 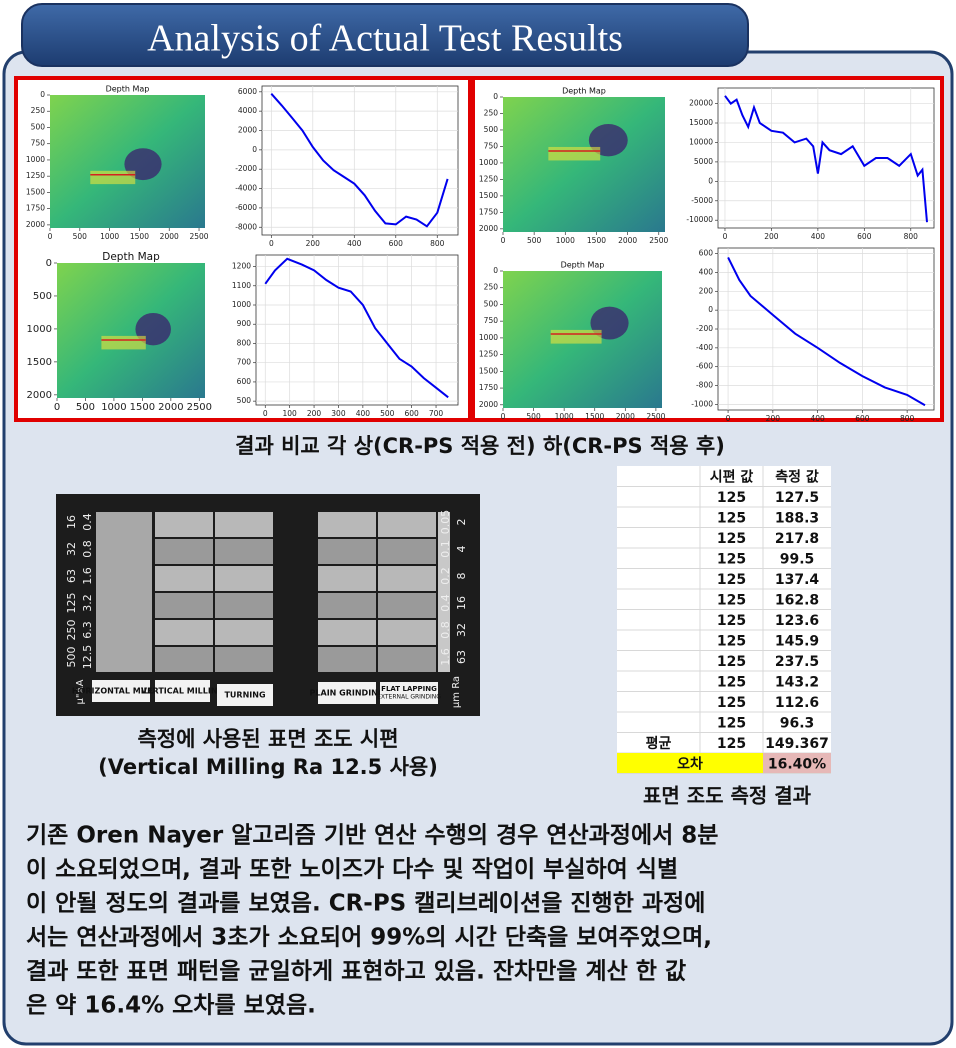 I want to click on scale-label: 8, so click(x=461, y=576).